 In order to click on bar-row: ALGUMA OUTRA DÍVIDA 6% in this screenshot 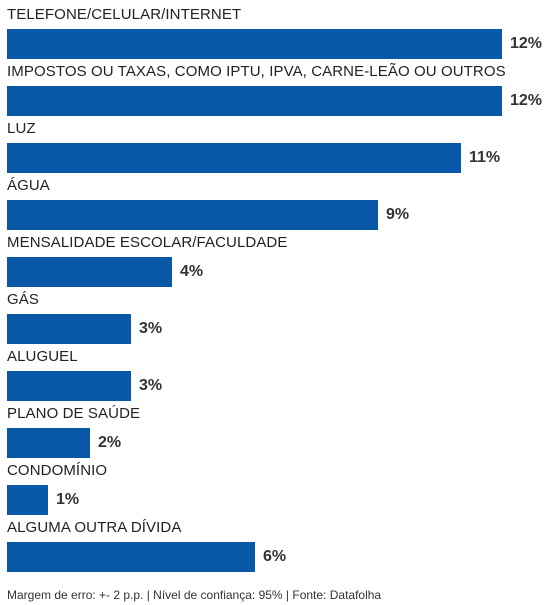, I will do `click(274, 547)`.